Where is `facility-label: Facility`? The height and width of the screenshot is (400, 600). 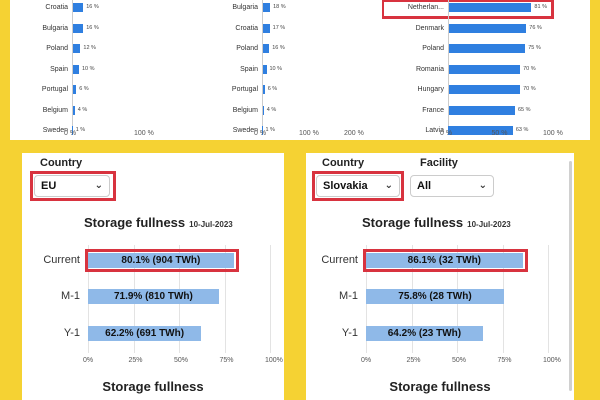
facility-label: Facility is located at coordinates (439, 163).